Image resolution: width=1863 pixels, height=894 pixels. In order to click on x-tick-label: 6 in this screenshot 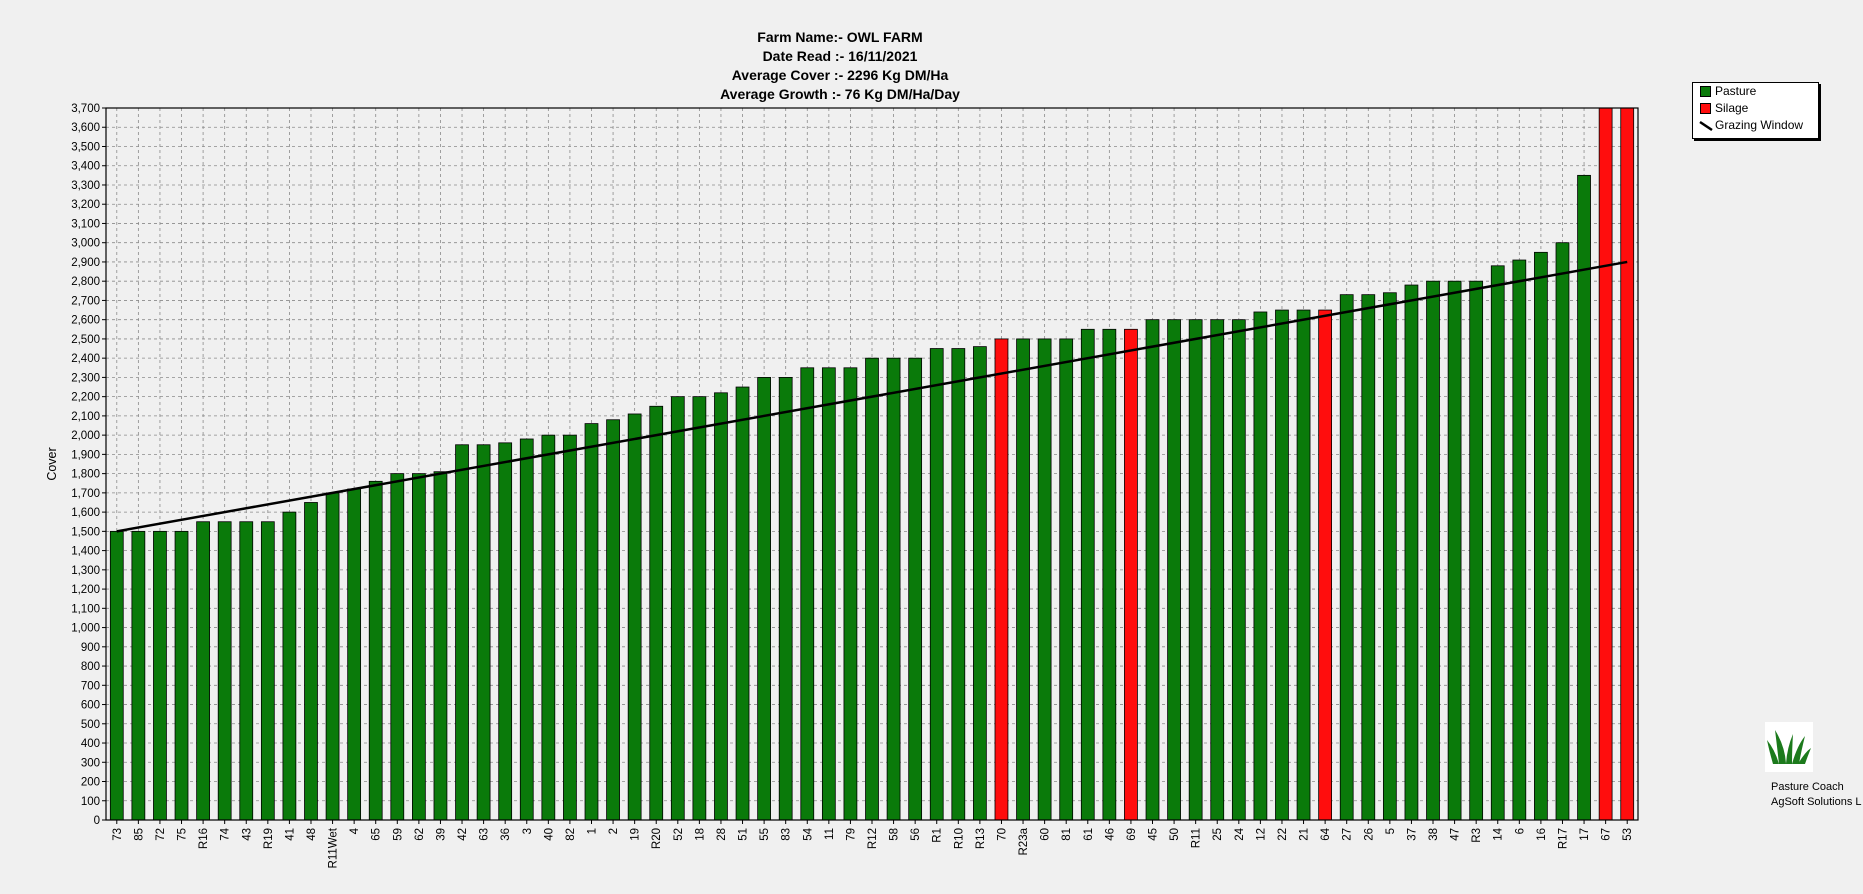, I will do `click(1520, 831)`.